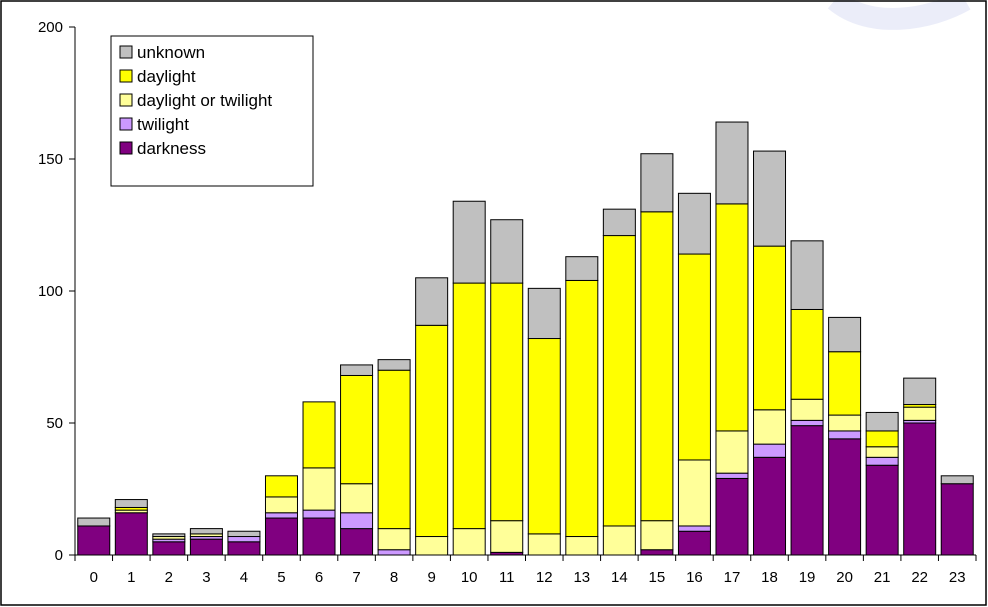  I want to click on x-tick-label-12: 12, so click(544, 577).